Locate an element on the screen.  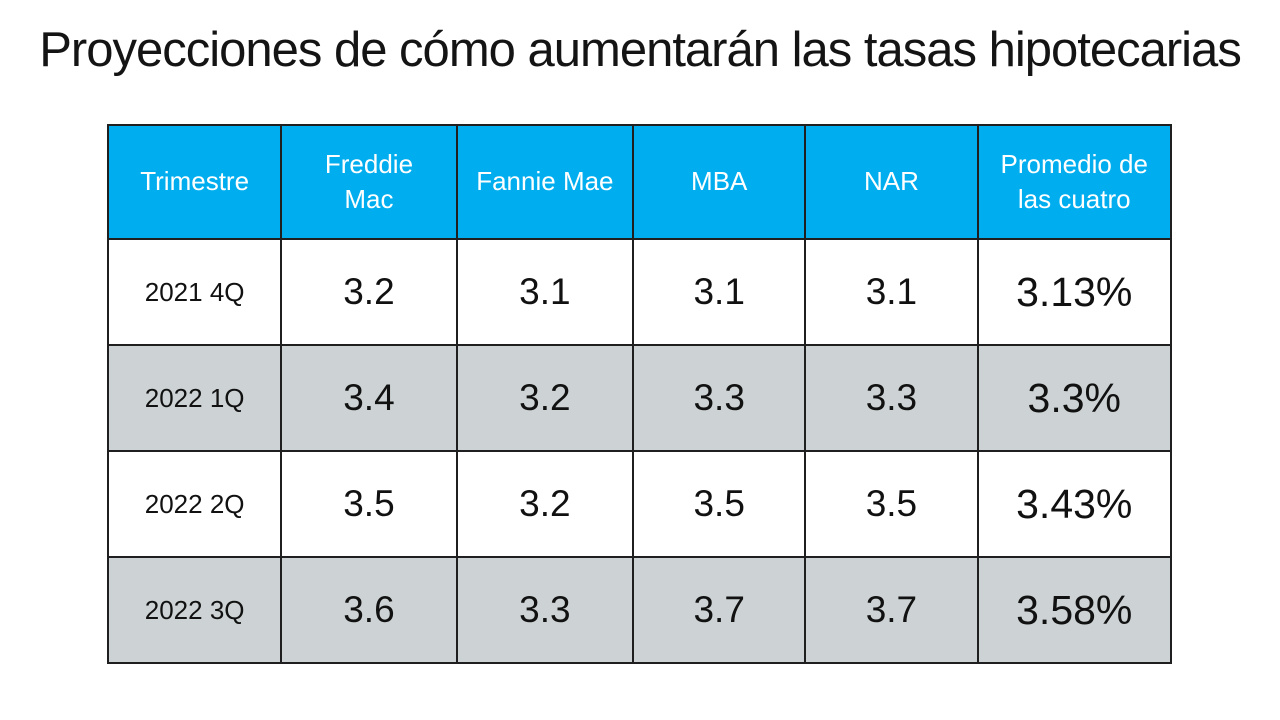
header-cell-nar: NAR is located at coordinates (891, 182).